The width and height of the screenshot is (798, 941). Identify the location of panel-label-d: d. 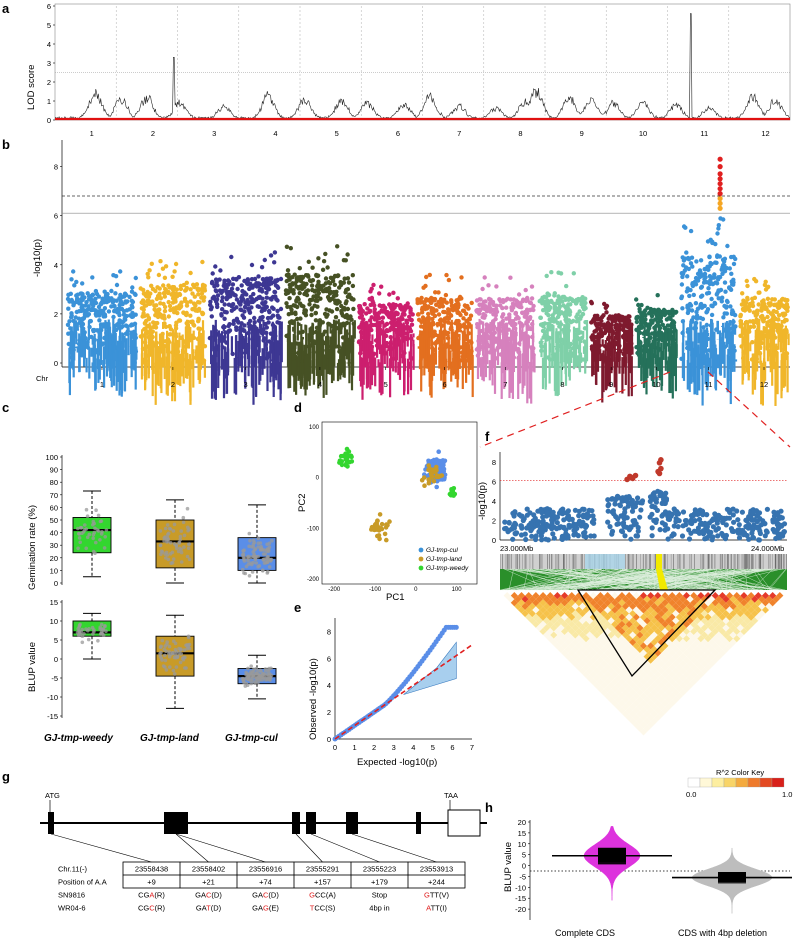
(298, 407).